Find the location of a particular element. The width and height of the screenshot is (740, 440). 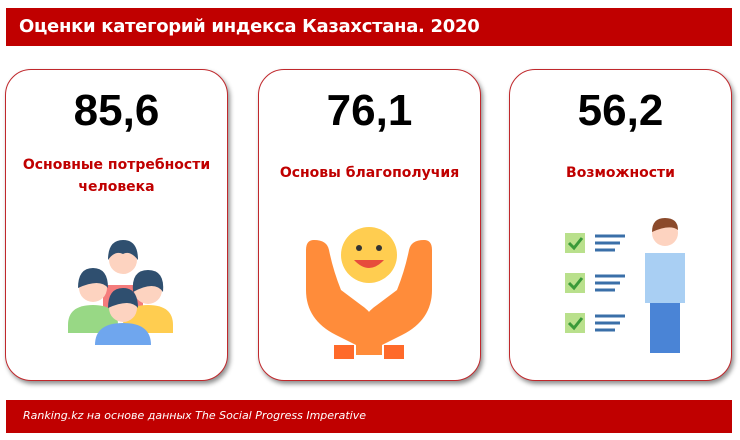

category-label-line1: Основные потребности is located at coordinates (116, 165).